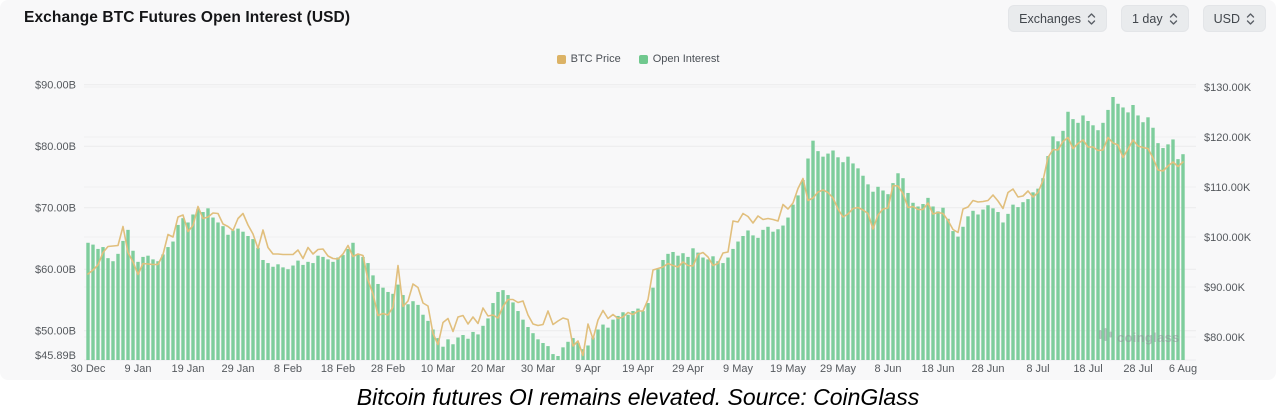 The width and height of the screenshot is (1276, 414). What do you see at coordinates (1228, 138) in the screenshot?
I see `right-axis-tick-label: $120.00K` at bounding box center [1228, 138].